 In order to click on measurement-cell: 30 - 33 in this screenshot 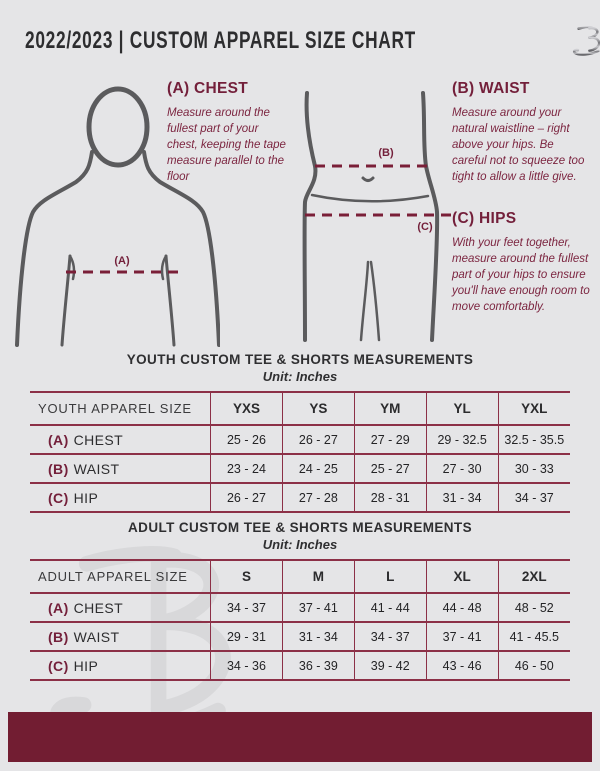, I will do `click(533, 468)`.